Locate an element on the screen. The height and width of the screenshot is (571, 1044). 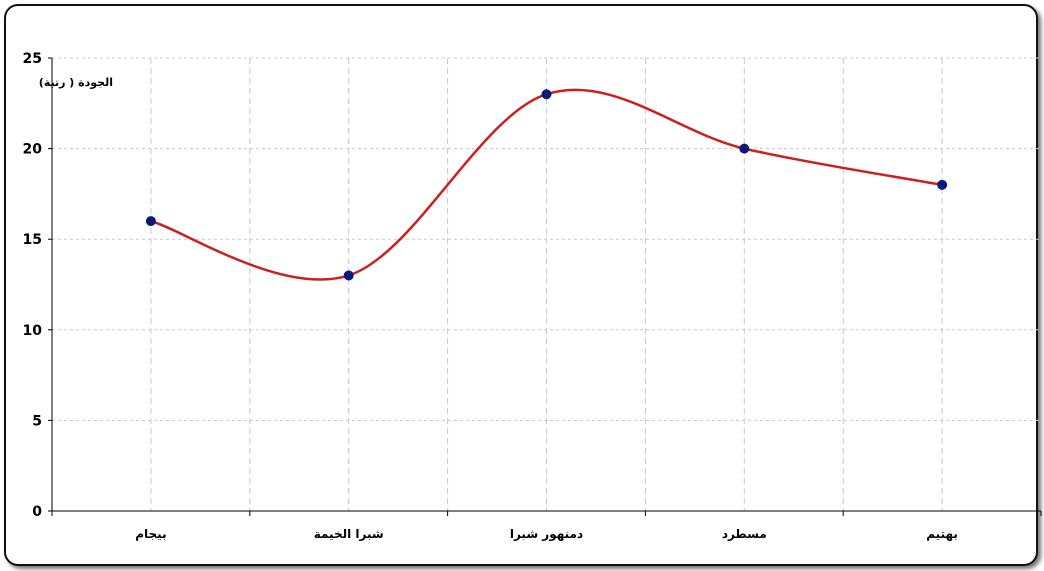
y-tick-label: 25 is located at coordinates (32, 59).